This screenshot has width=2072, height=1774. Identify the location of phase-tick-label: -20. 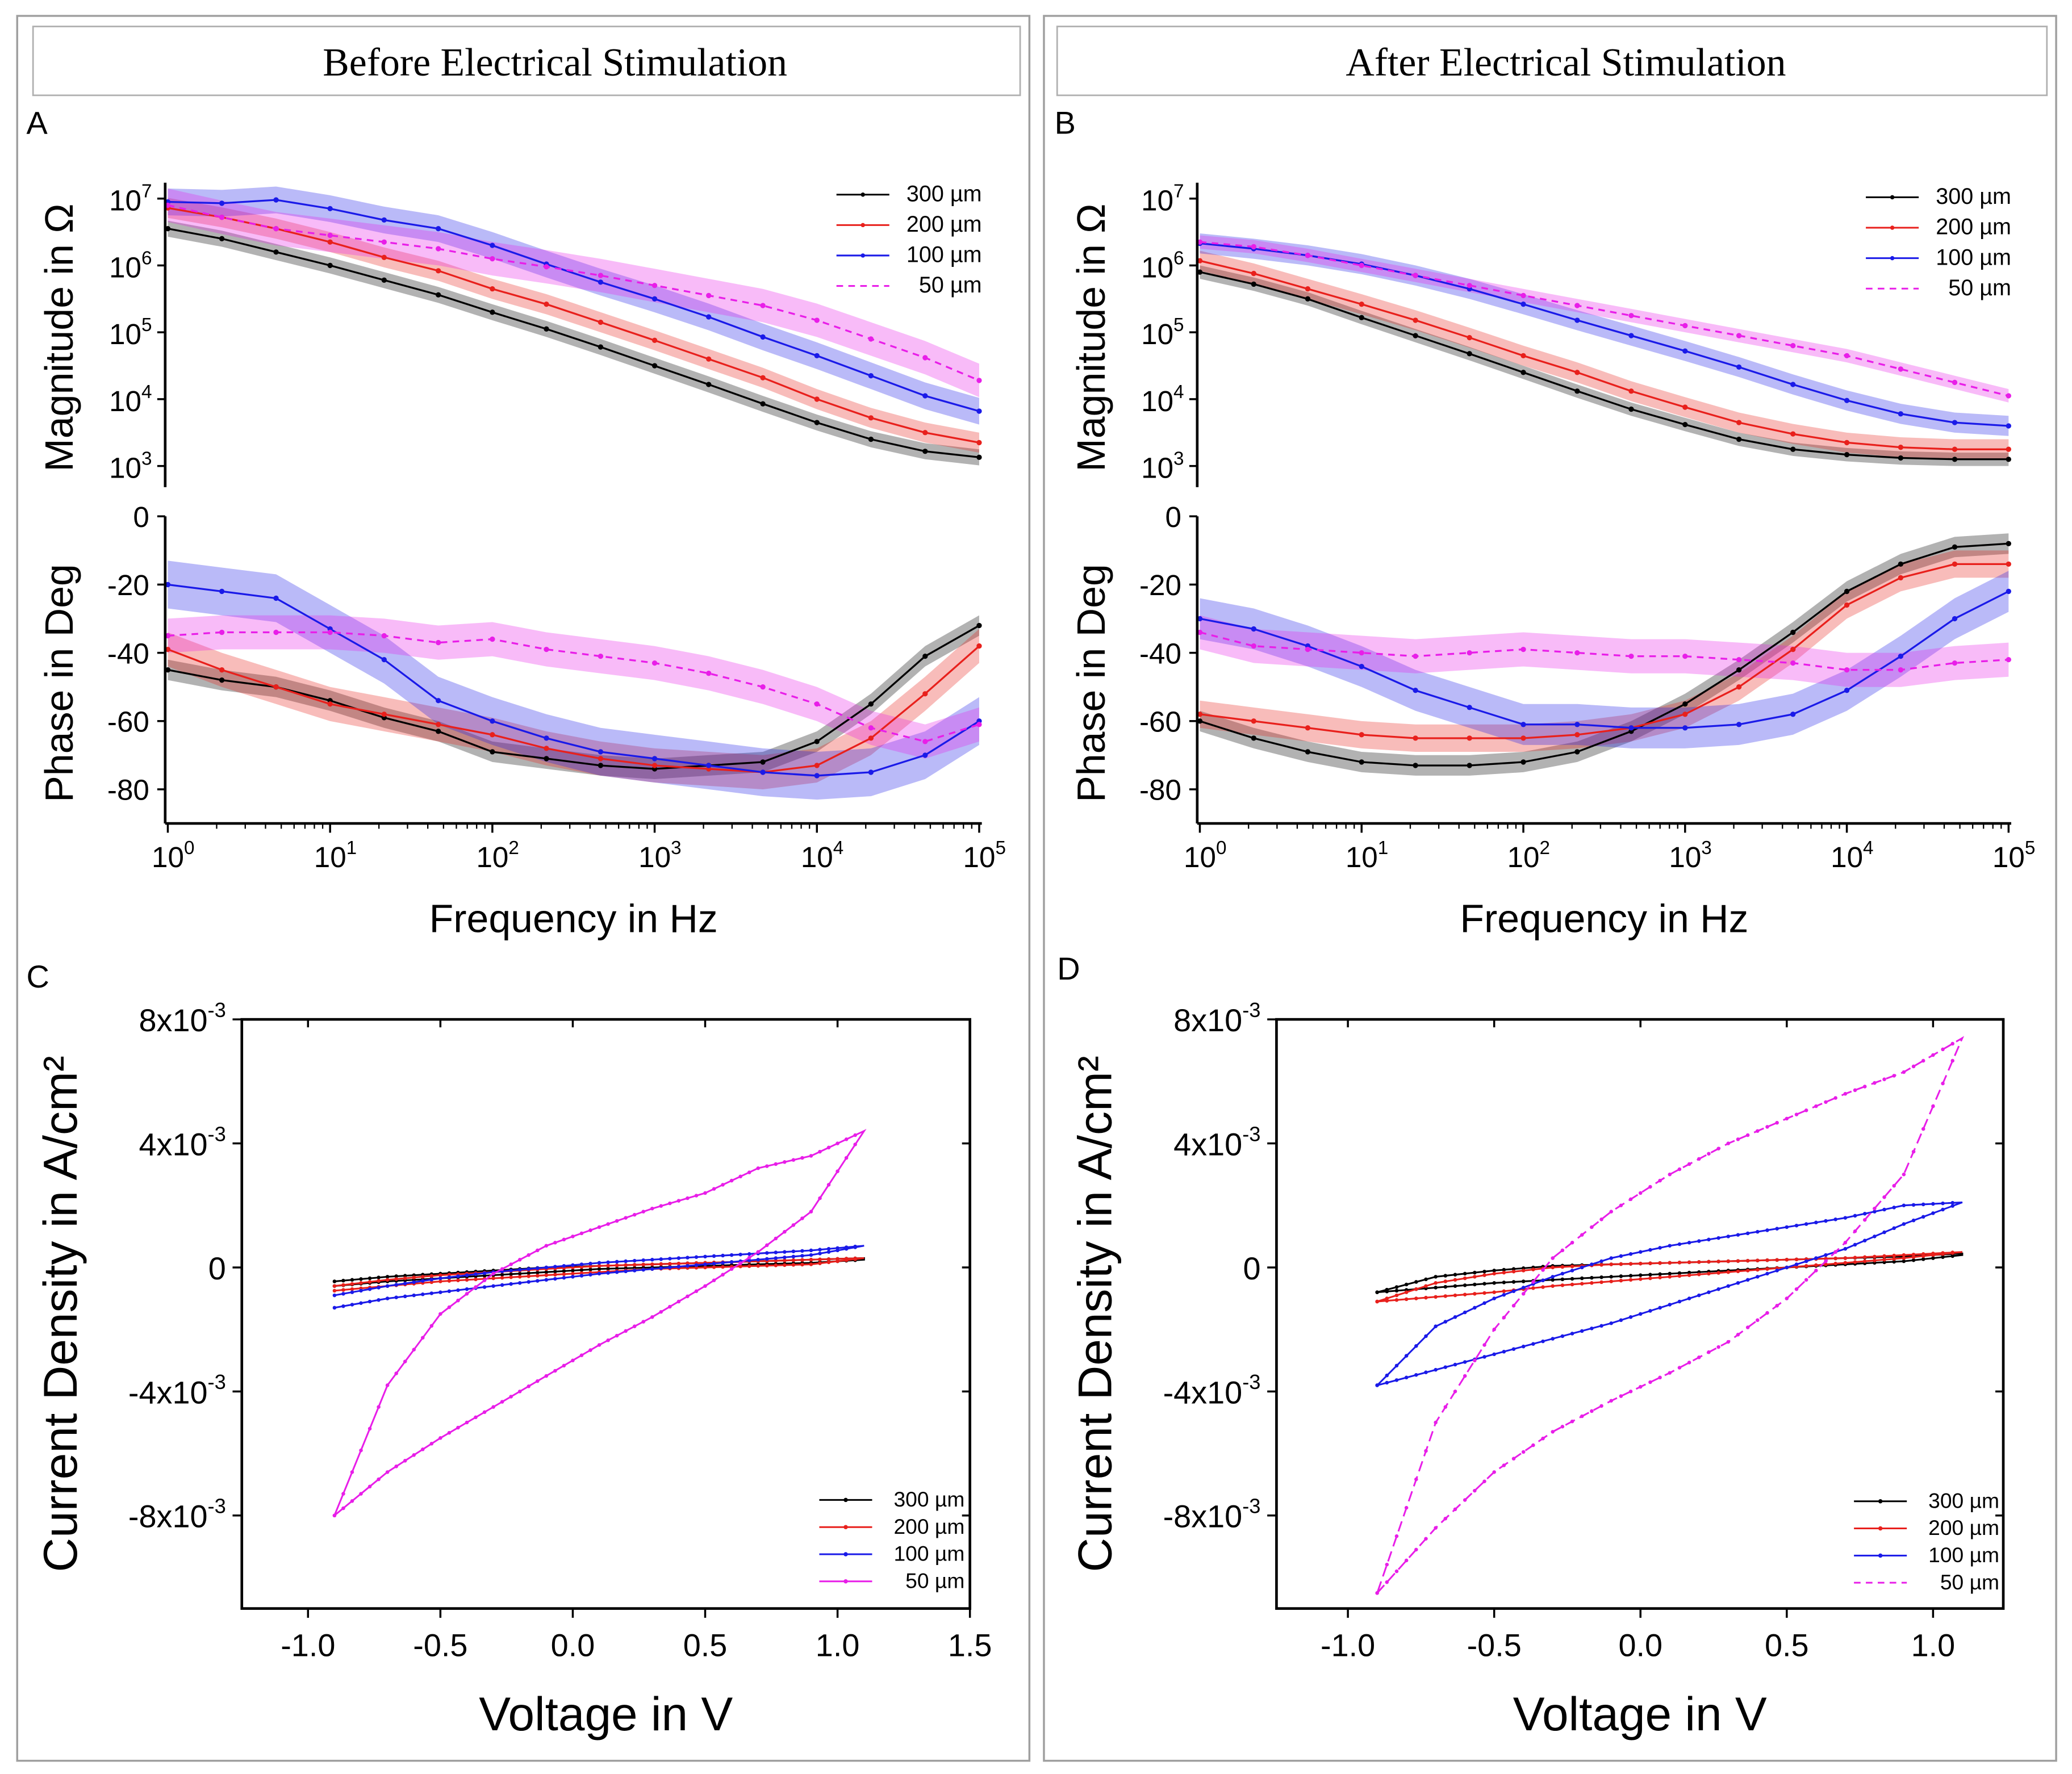
(1160, 585).